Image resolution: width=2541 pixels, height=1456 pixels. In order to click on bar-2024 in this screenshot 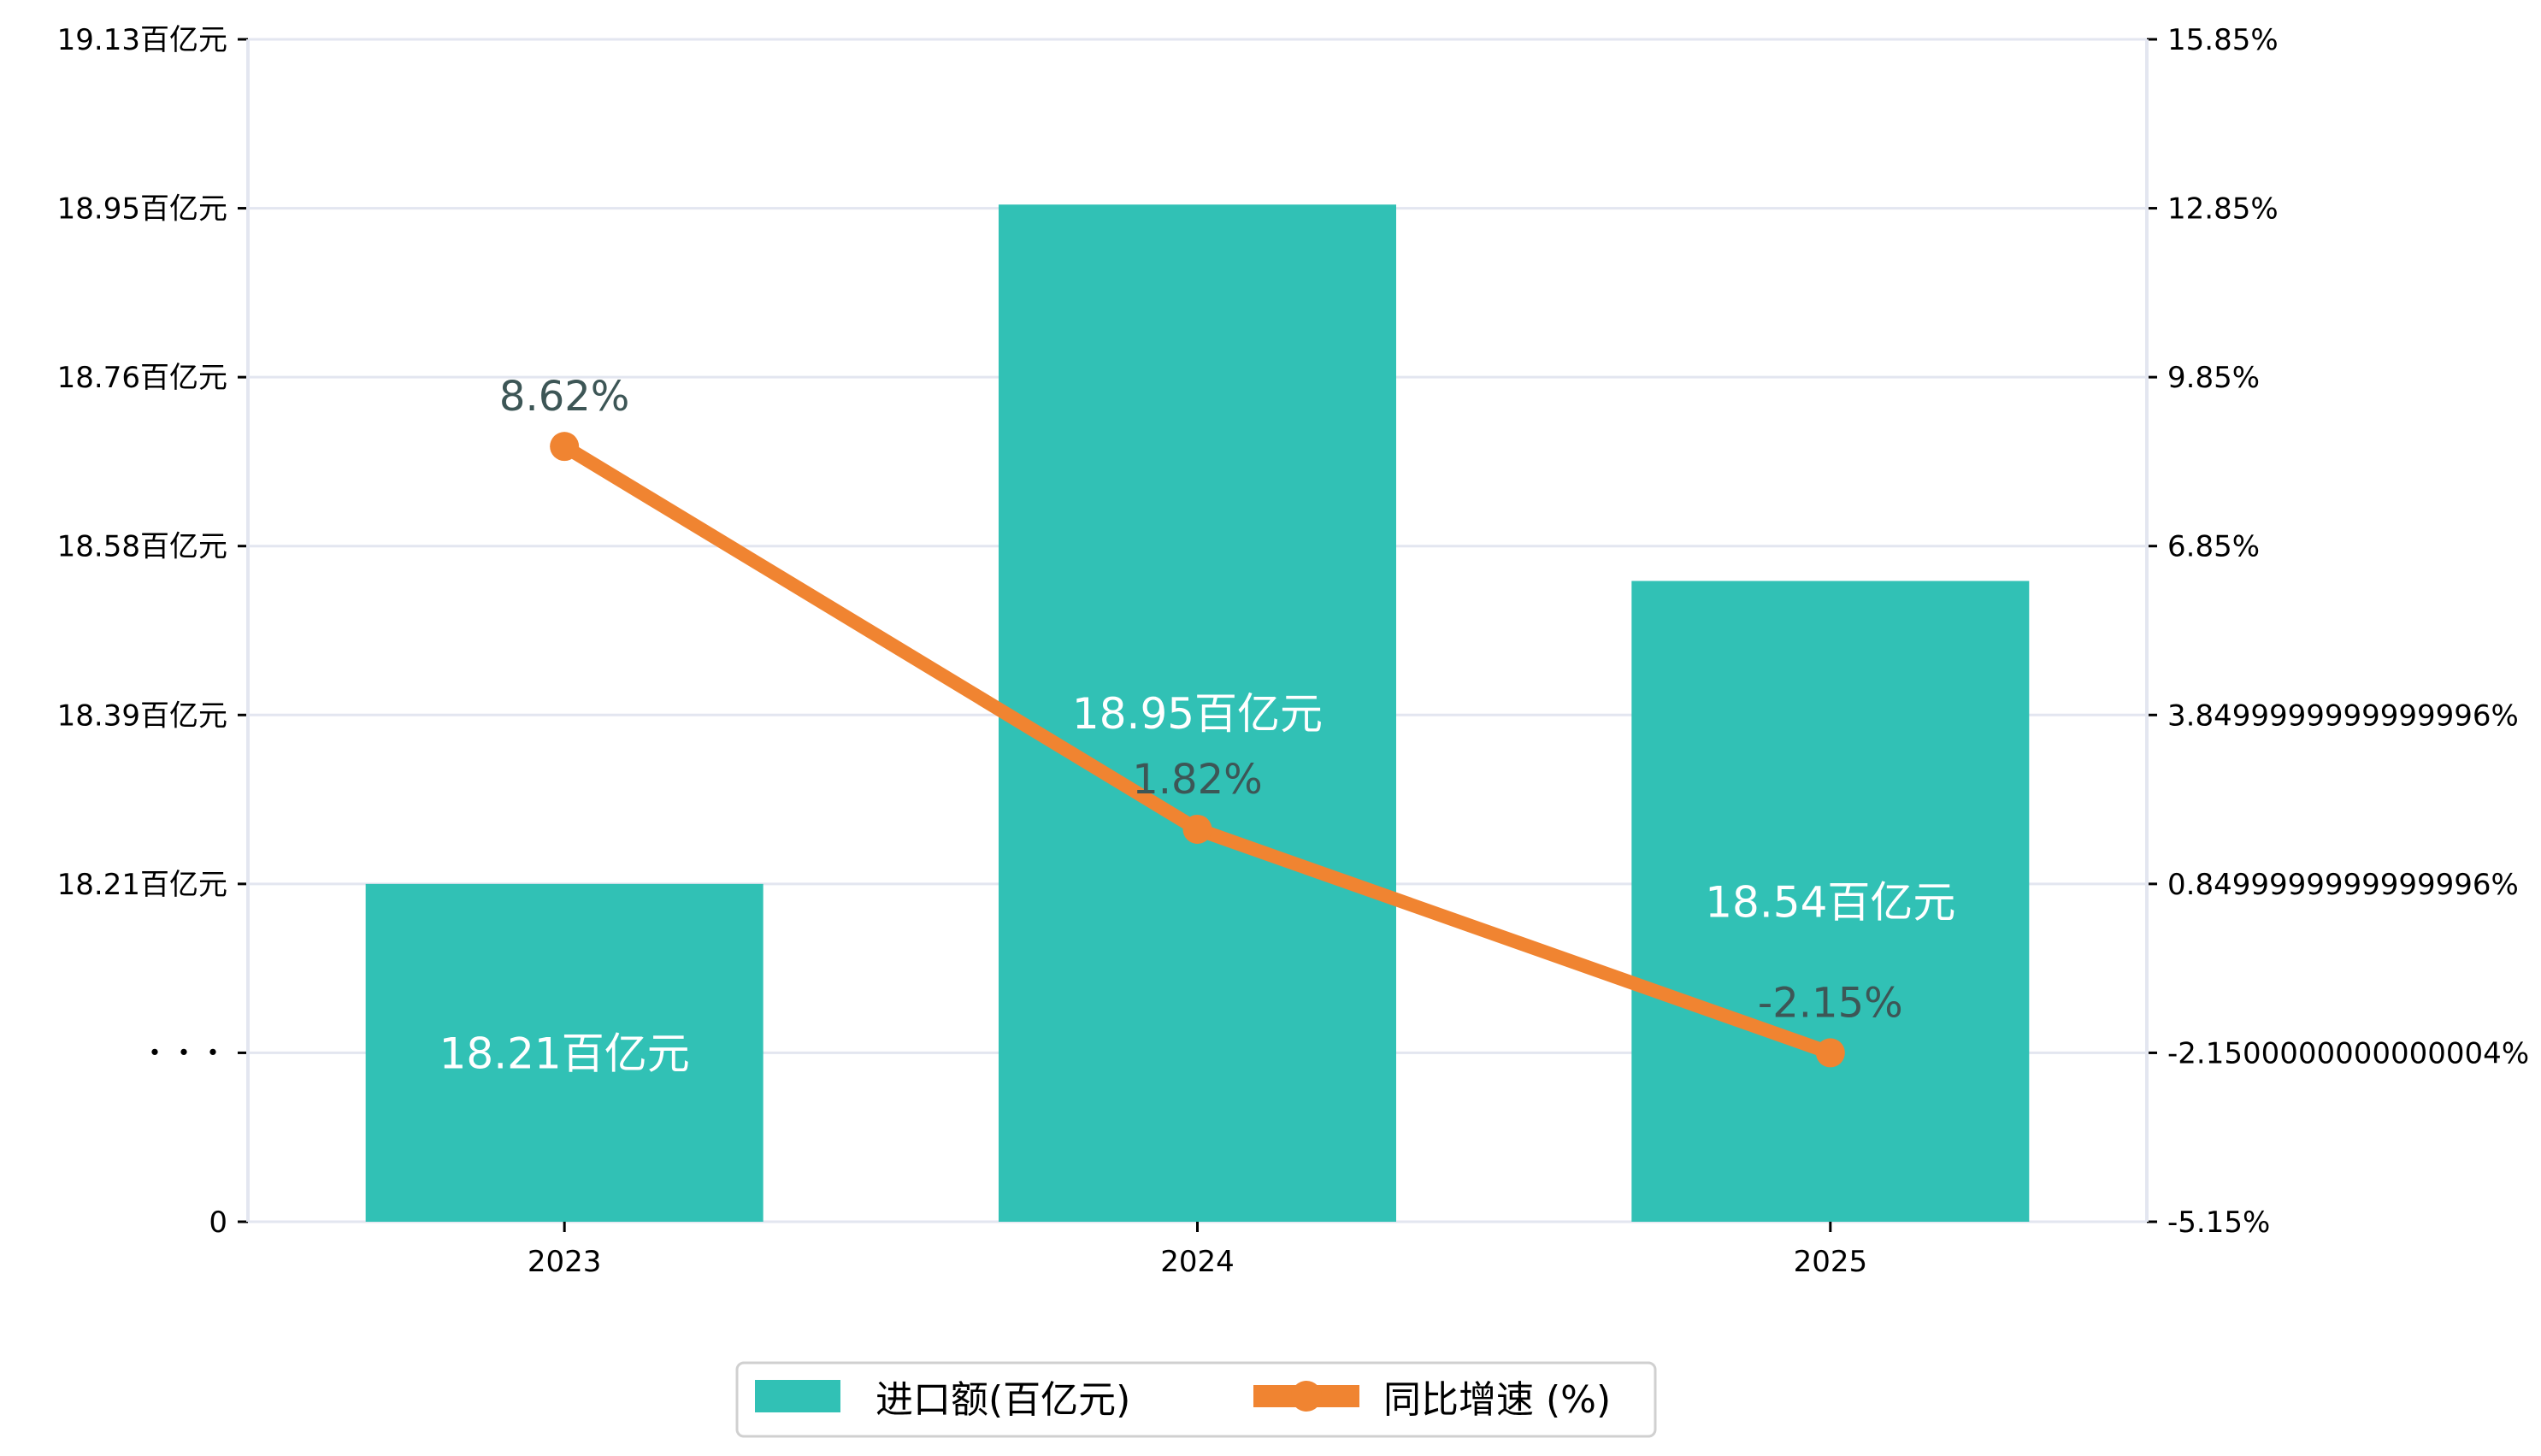, I will do `click(1198, 714)`.